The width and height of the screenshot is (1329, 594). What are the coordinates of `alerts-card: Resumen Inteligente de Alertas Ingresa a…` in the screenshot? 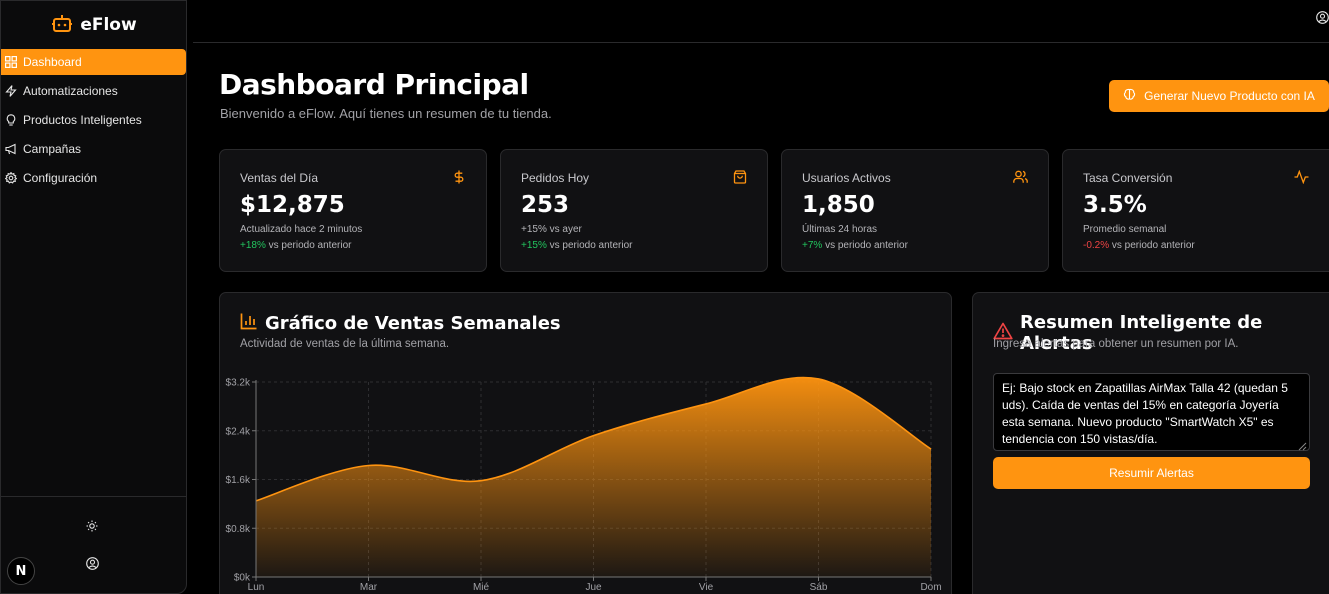 It's located at (1150, 443).